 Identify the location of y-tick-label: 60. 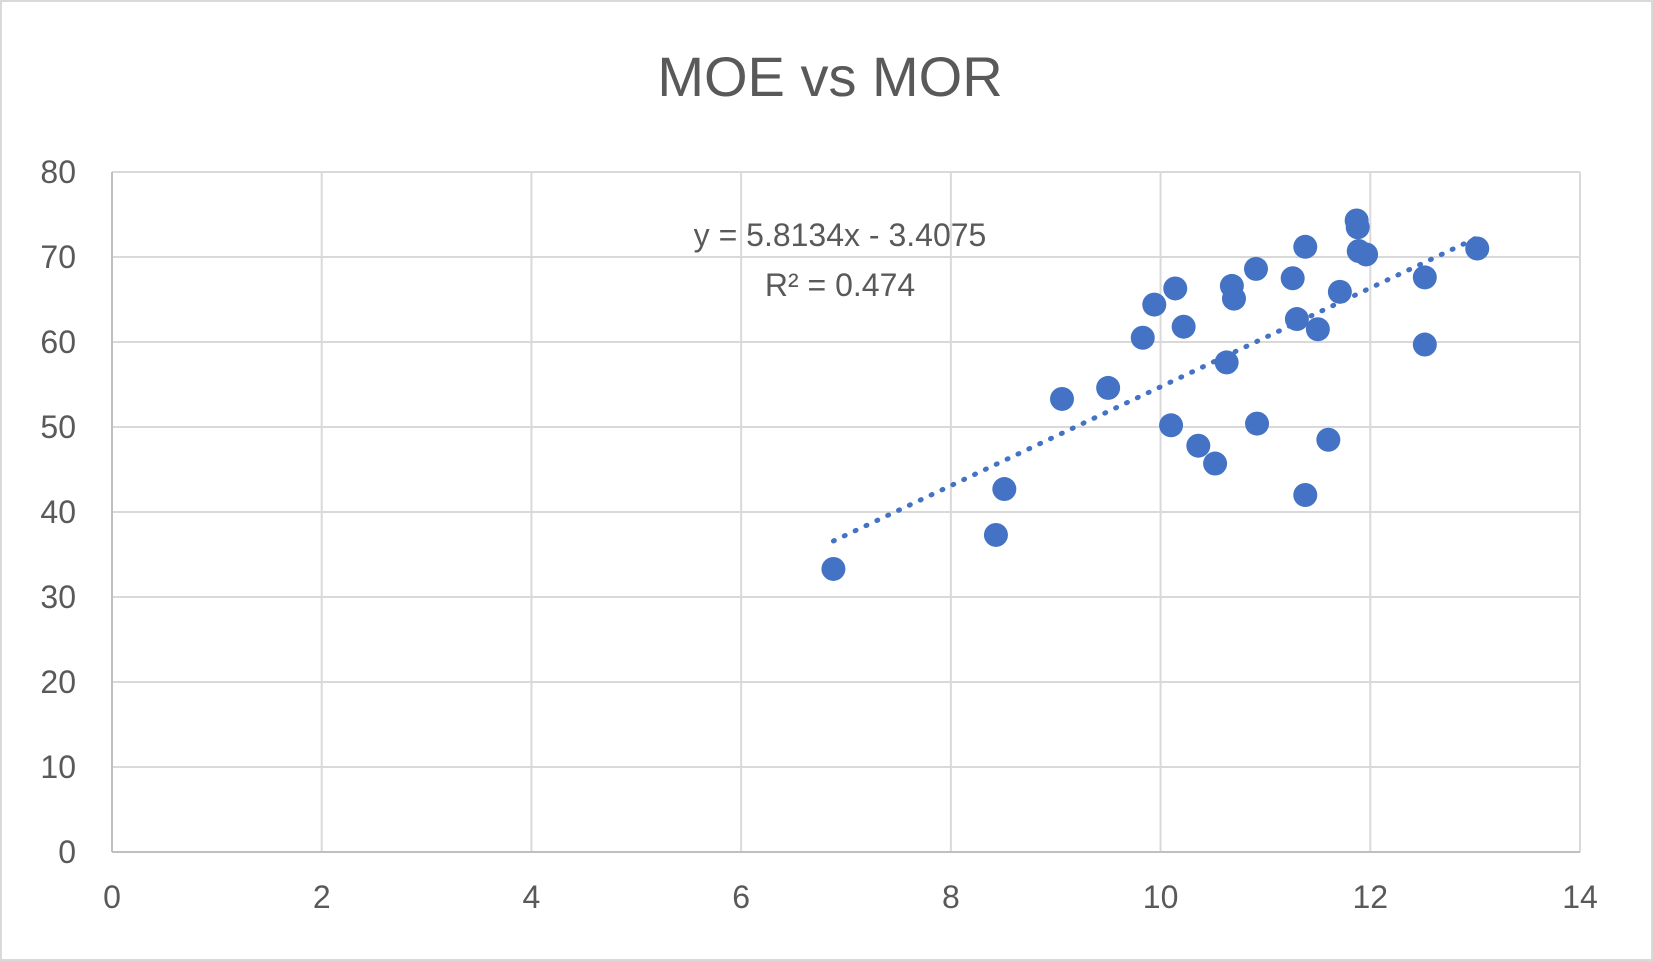
(58, 342).